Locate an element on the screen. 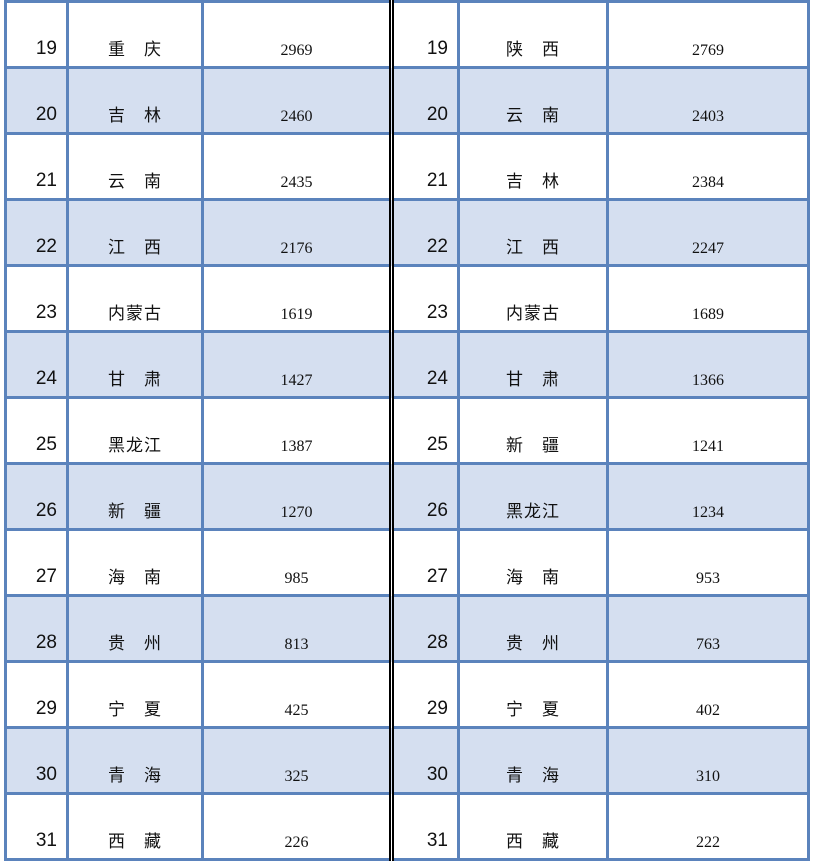 The height and width of the screenshot is (861, 815). table-row: 27 海 南 985 27 海 南 953 is located at coordinates (407, 562).